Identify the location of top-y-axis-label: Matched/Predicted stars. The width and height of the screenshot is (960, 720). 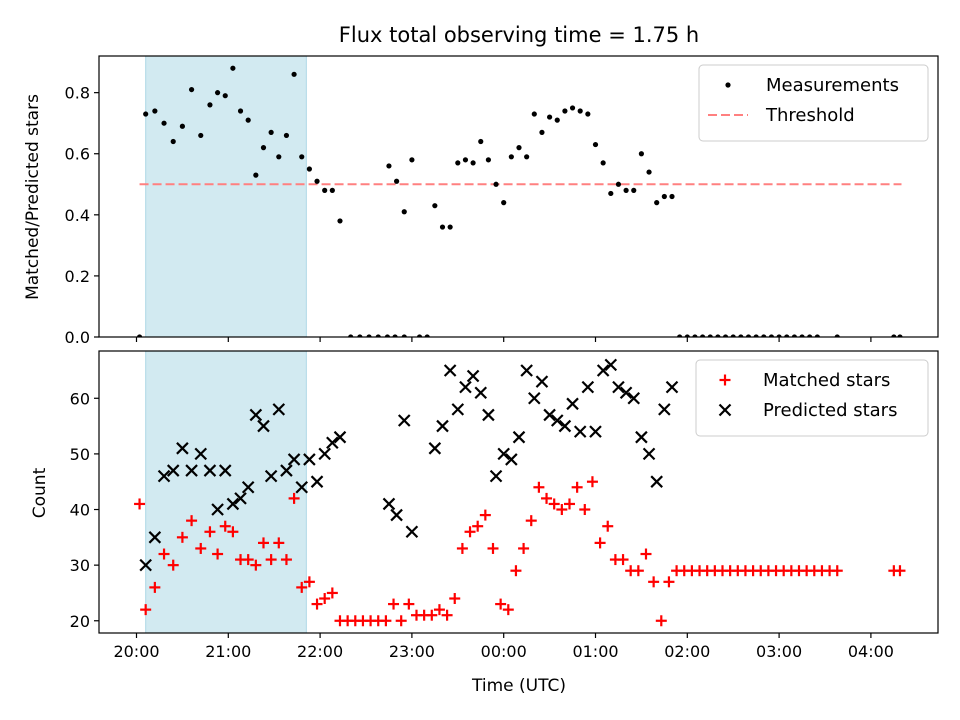
(33, 197).